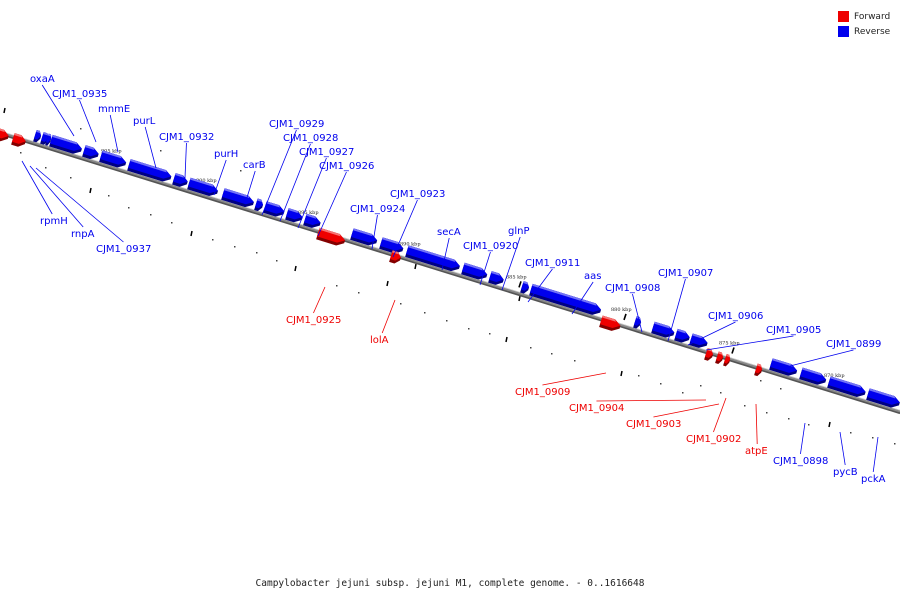 The width and height of the screenshot is (900, 600). Describe the element at coordinates (847, 387) in the screenshot. I see `gene-pycb` at that location.